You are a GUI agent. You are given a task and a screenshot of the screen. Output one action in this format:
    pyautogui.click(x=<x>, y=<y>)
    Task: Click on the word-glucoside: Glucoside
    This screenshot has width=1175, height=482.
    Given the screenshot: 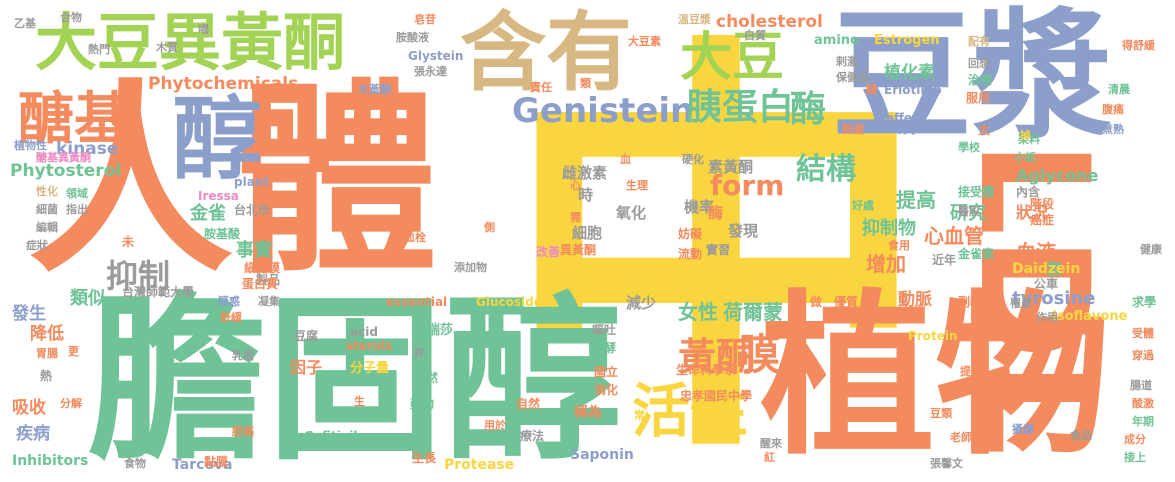 What is the action you would take?
    pyautogui.click(x=509, y=302)
    